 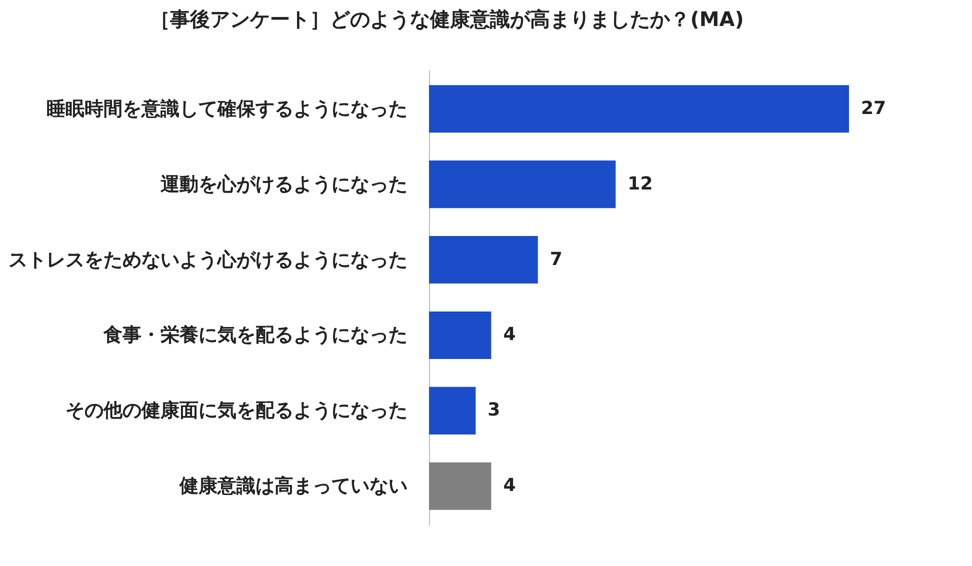 I want to click on chart-title: ［事後アンケート］どのような健康意識が高まりましたか？(MA), so click(x=447, y=19).